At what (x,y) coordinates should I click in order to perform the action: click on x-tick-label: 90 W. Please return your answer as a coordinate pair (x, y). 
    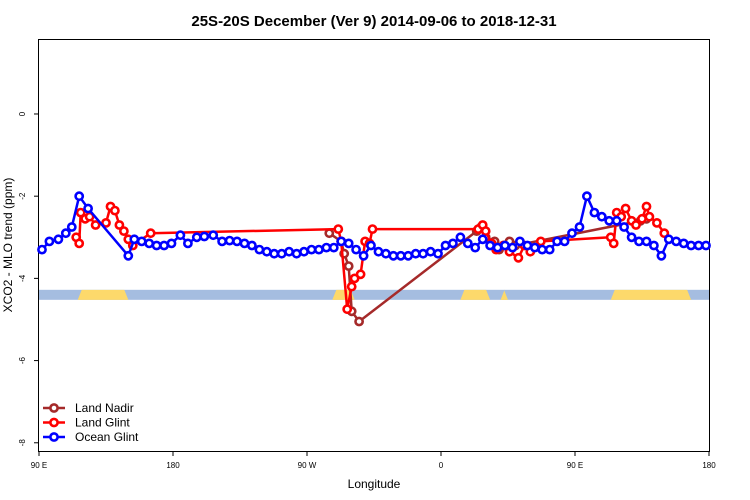
    Looking at the image, I should click on (307, 465).